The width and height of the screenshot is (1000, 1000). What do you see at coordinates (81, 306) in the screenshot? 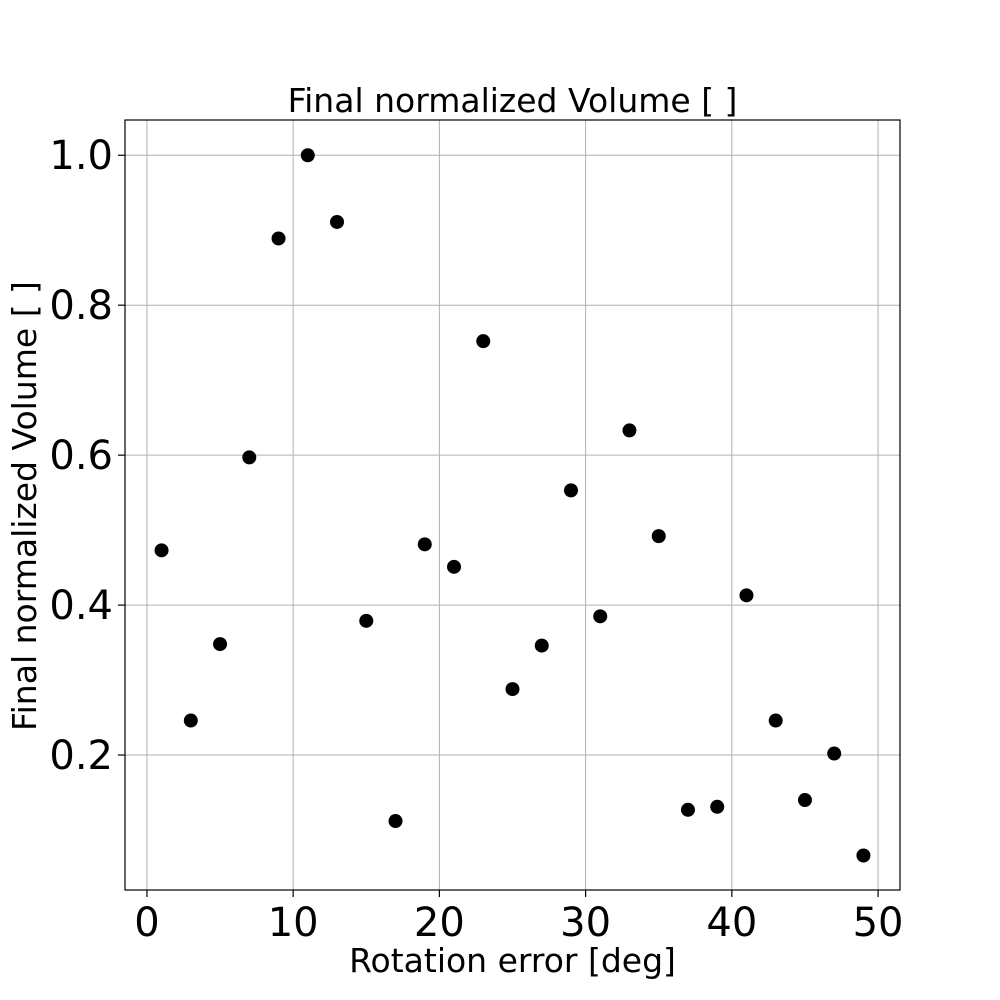
I see `y-tick-label: 0.8` at bounding box center [81, 306].